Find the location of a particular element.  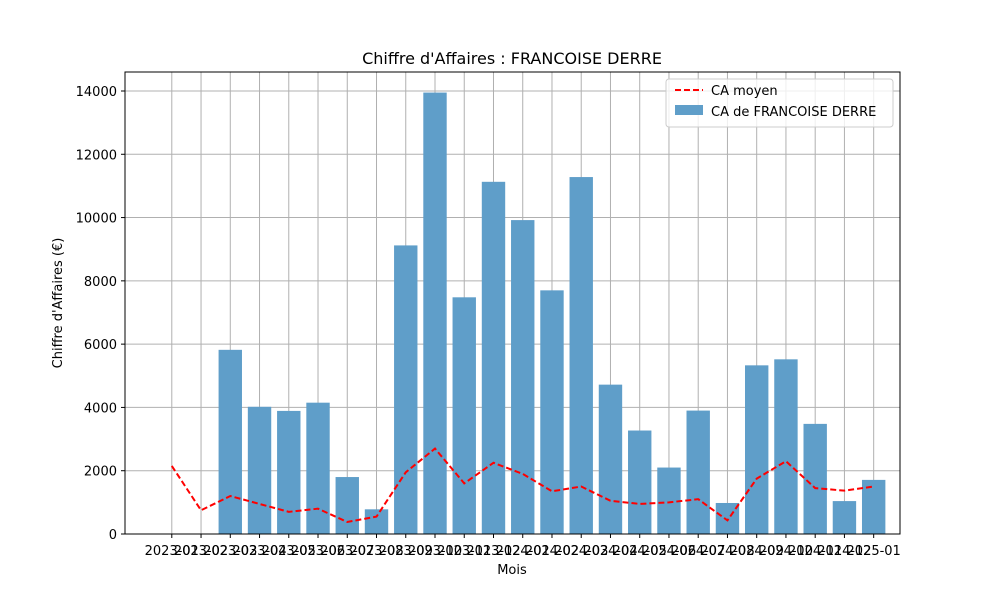

x-tick-label: 2025-01 is located at coordinates (874, 551).